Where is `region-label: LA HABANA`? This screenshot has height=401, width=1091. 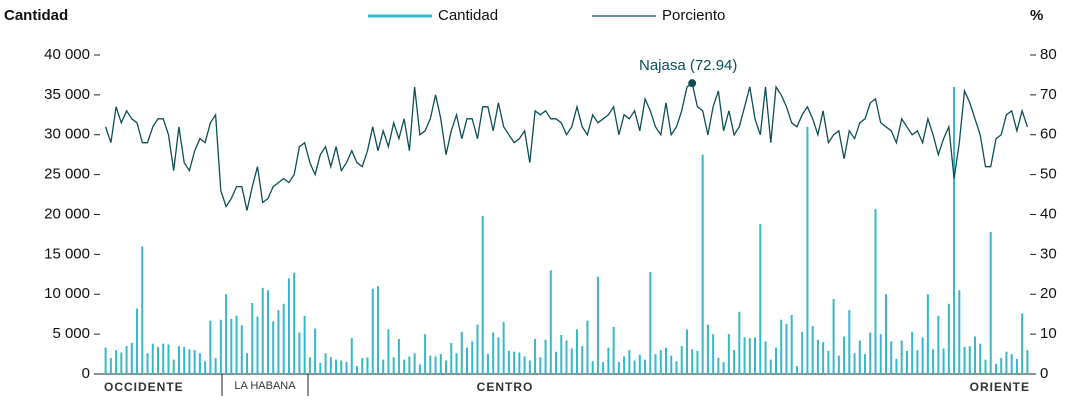 region-label: LA HABANA is located at coordinates (265, 386).